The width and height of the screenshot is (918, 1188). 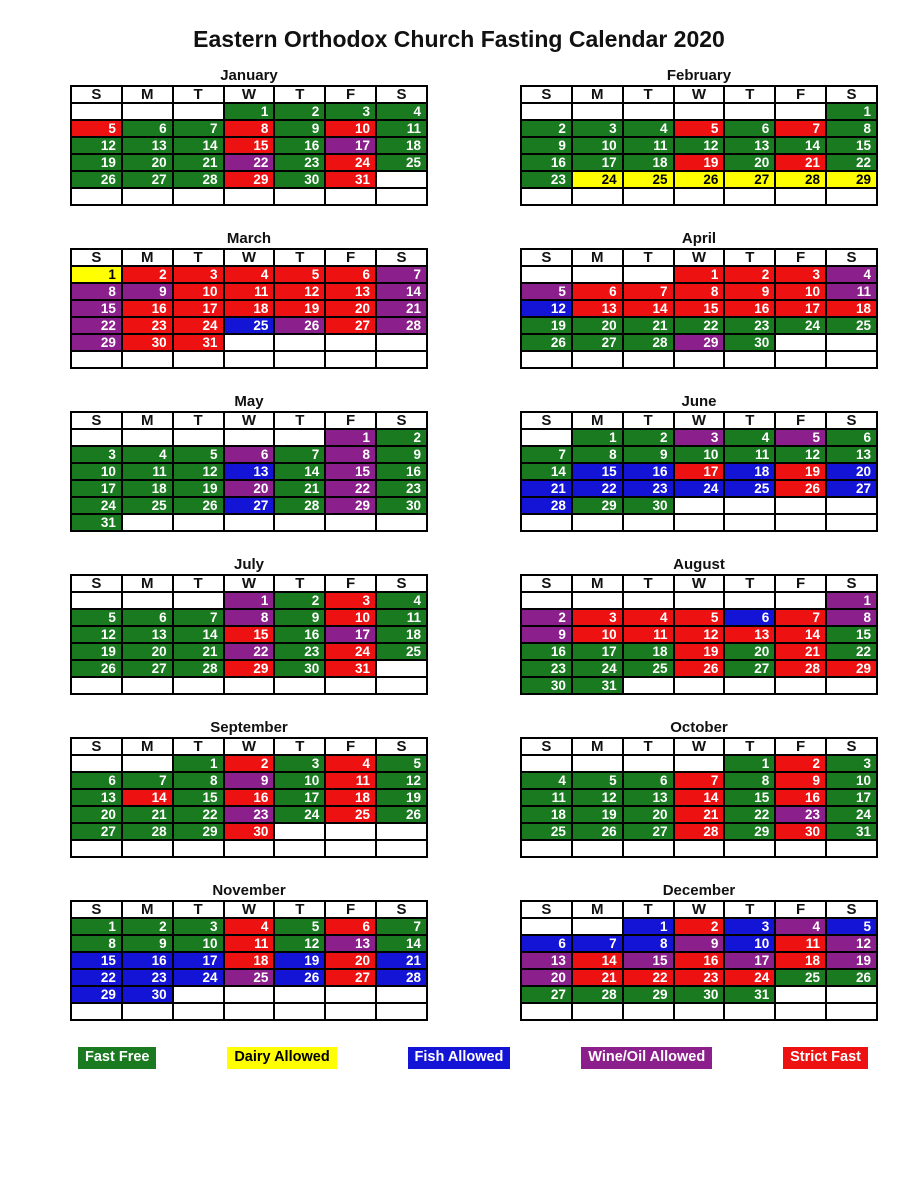 I want to click on week-row, so click(x=699, y=848).